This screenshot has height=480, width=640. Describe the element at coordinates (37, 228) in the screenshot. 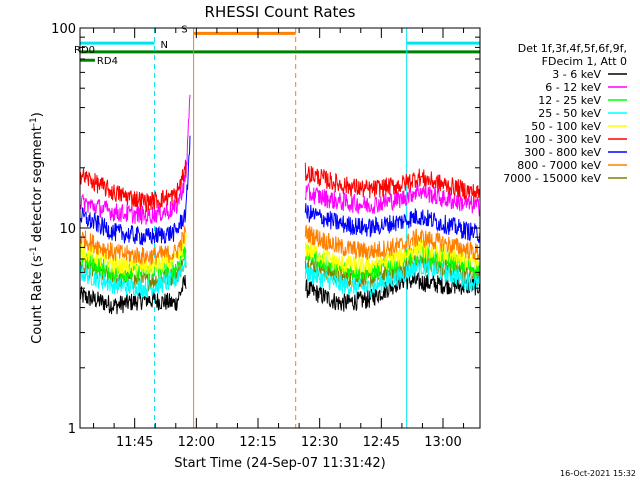

I see `y-axis-label: Count Rate (s-1 detector segment-1)` at that location.